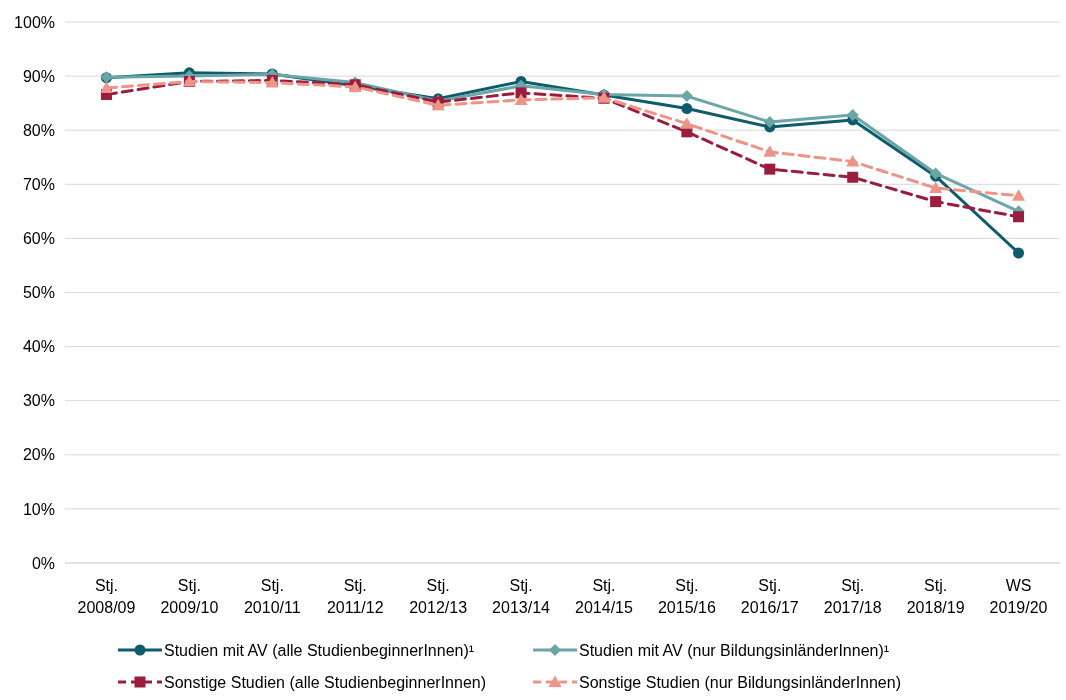 The image size is (1066, 700). What do you see at coordinates (106, 596) in the screenshot?
I see `x-tick-label: Stj. 2008/09` at bounding box center [106, 596].